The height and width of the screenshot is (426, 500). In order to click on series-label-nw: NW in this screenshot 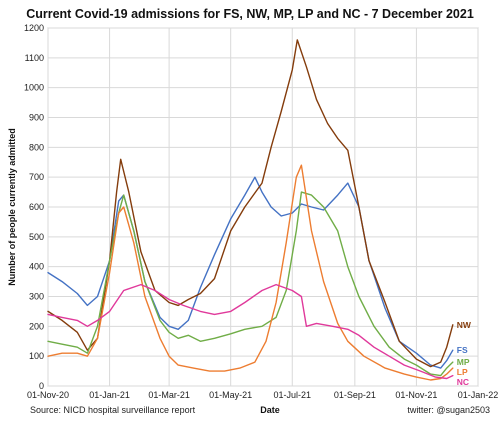, I will do `click(464, 325)`.